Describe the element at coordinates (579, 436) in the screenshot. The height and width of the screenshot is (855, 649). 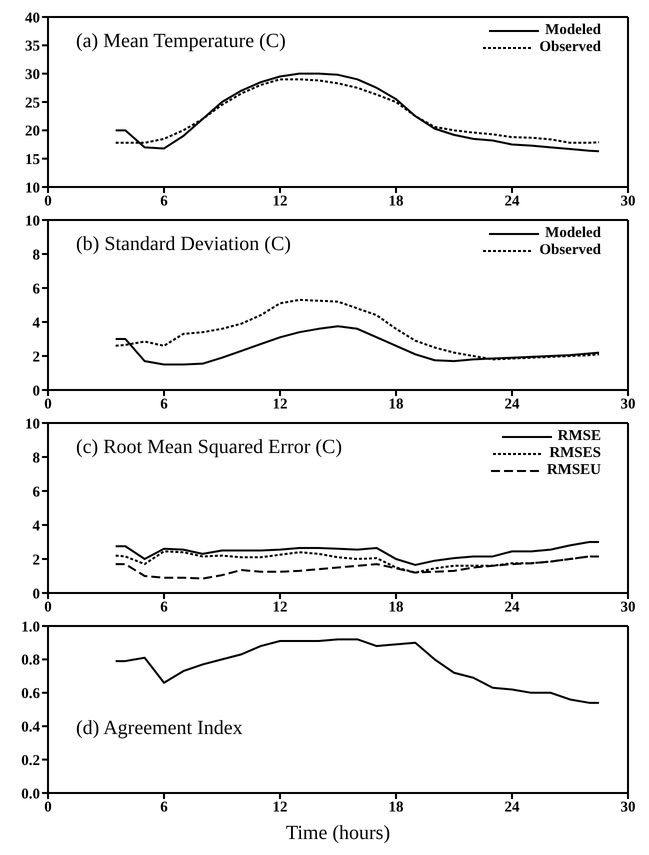
I see `legend-label: RMSE` at that location.